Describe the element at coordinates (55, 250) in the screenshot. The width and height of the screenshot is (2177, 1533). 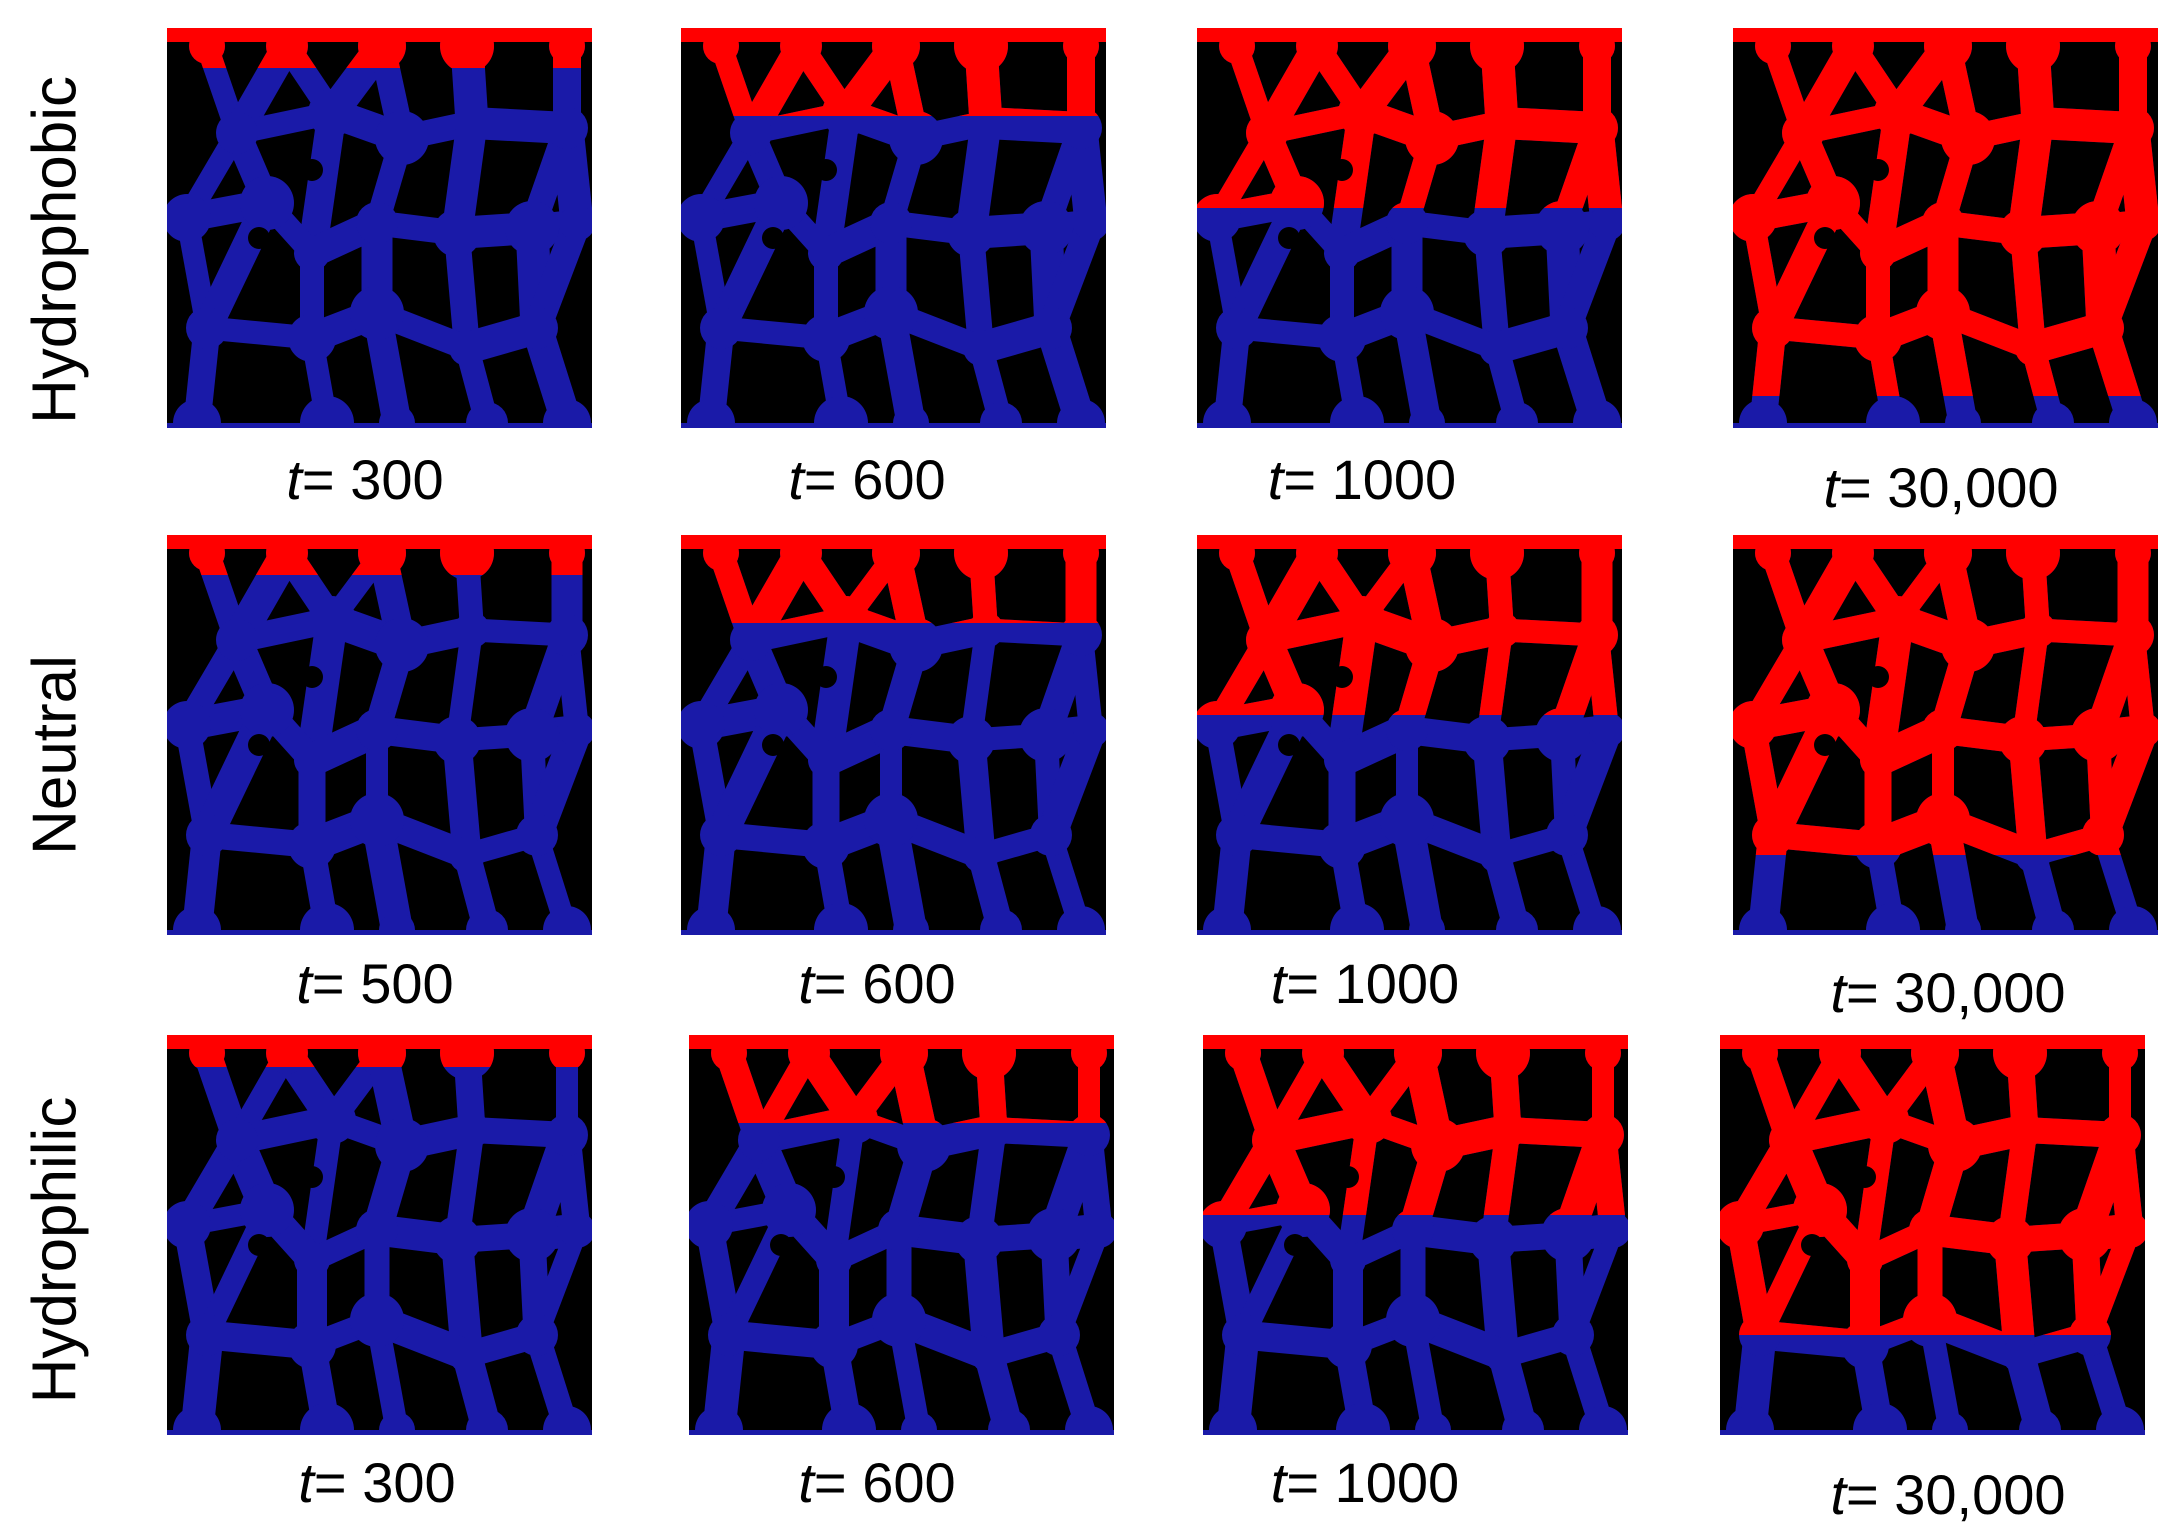
I see `row-label: Hydrophobic` at that location.